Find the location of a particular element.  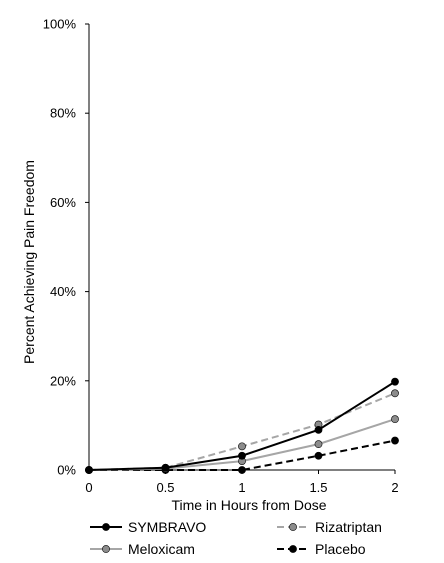

legend-item-rizatriptan: Rizatriptan is located at coordinates (329, 527).